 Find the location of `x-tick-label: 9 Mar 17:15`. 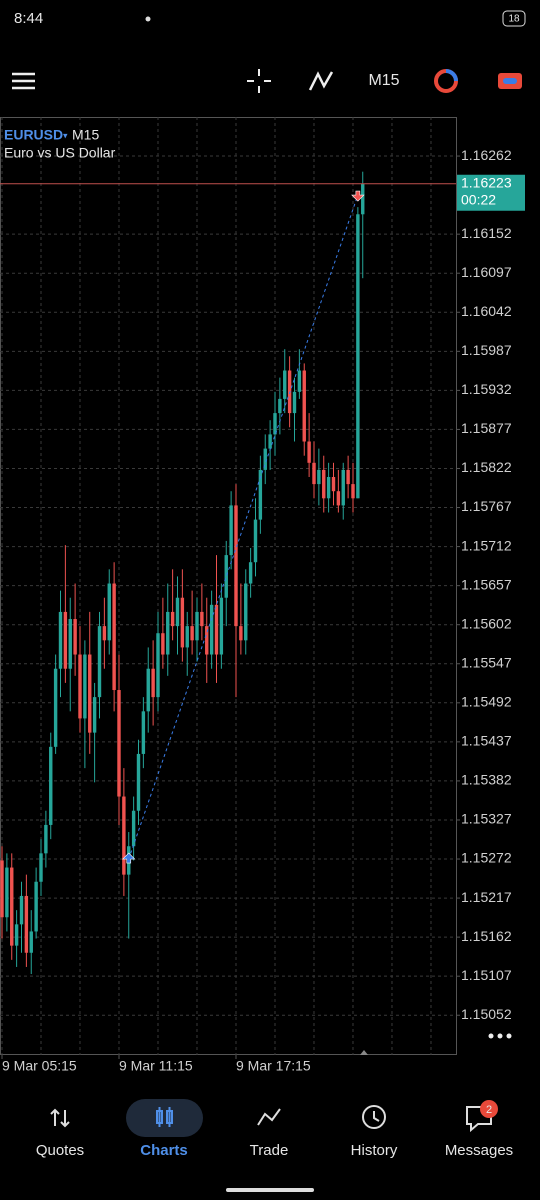

x-tick-label: 9 Mar 17:15 is located at coordinates (273, 1066).